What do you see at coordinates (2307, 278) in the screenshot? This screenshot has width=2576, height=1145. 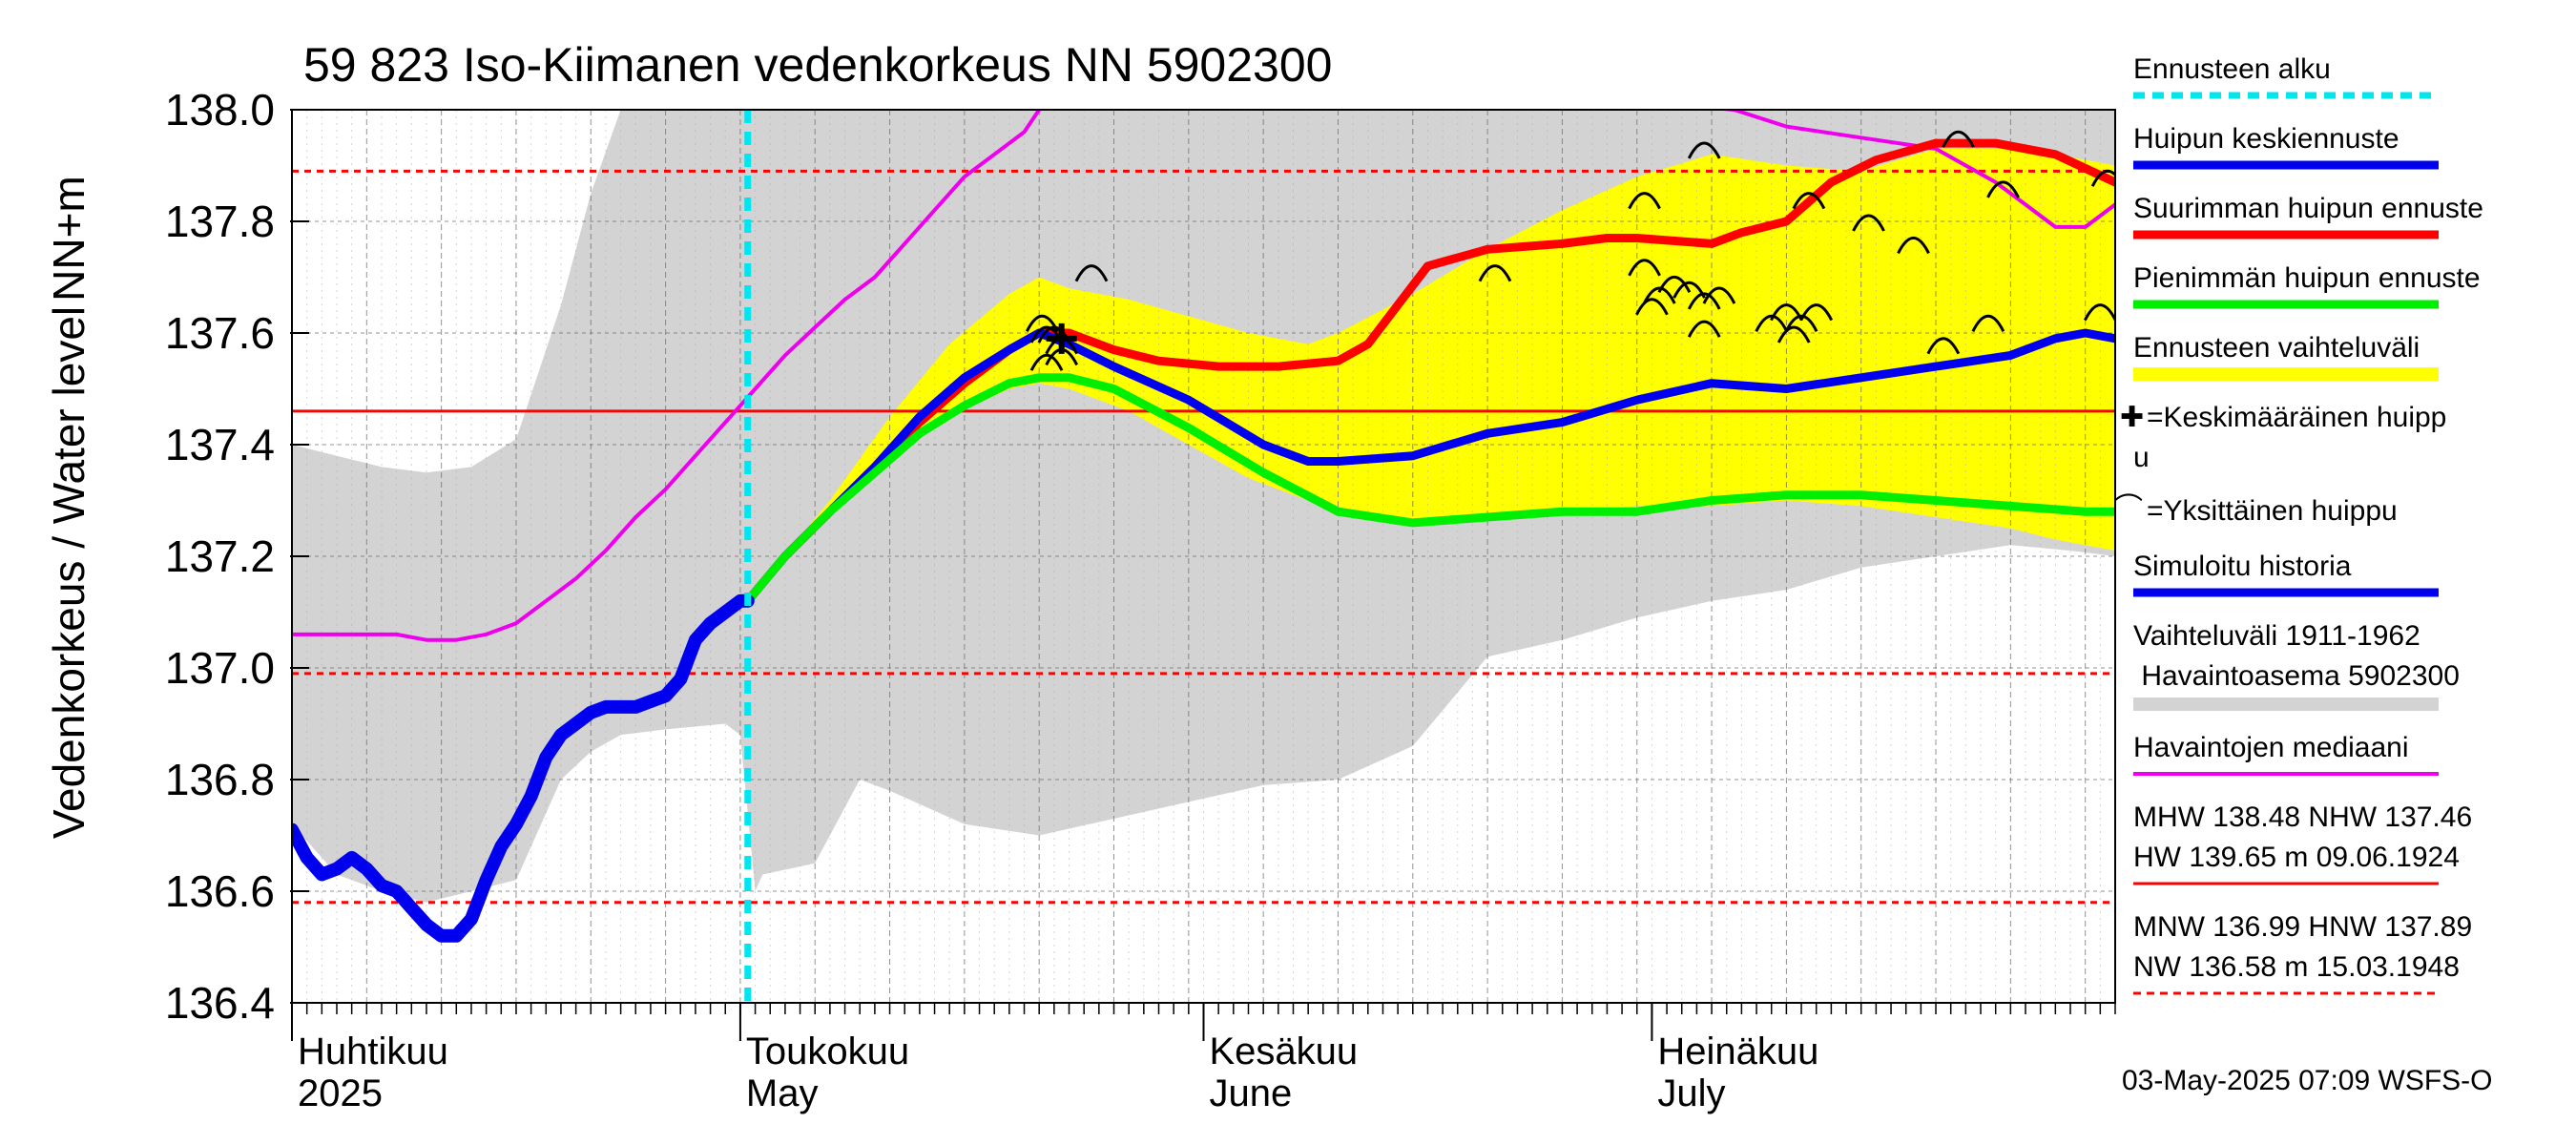 I see `legend-min-peak-label: Pienimmän huipun ennuste` at bounding box center [2307, 278].